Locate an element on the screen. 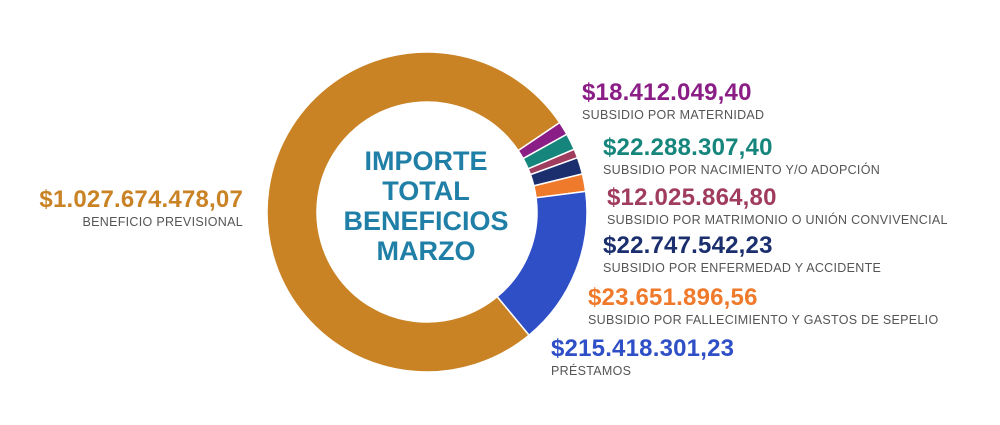 The width and height of the screenshot is (1000, 425). value-label: $22.288.307,40 is located at coordinates (688, 147).